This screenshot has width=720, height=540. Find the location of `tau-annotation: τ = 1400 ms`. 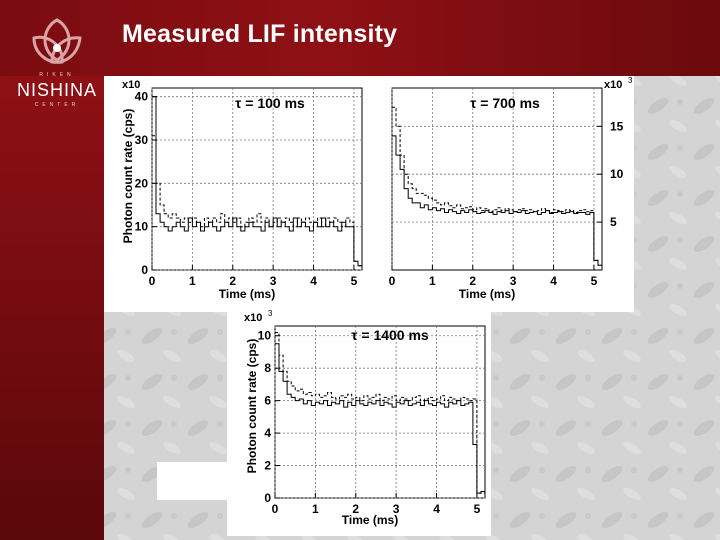

tau-annotation: τ = 1400 ms is located at coordinates (390, 335).